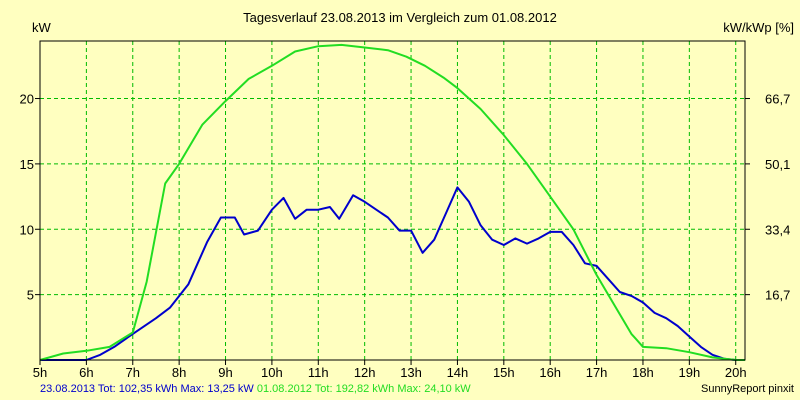 This screenshot has height=400, width=800. Describe the element at coordinates (758, 27) in the screenshot. I see `y-axis-right-label: kW/kWp [%]` at that location.